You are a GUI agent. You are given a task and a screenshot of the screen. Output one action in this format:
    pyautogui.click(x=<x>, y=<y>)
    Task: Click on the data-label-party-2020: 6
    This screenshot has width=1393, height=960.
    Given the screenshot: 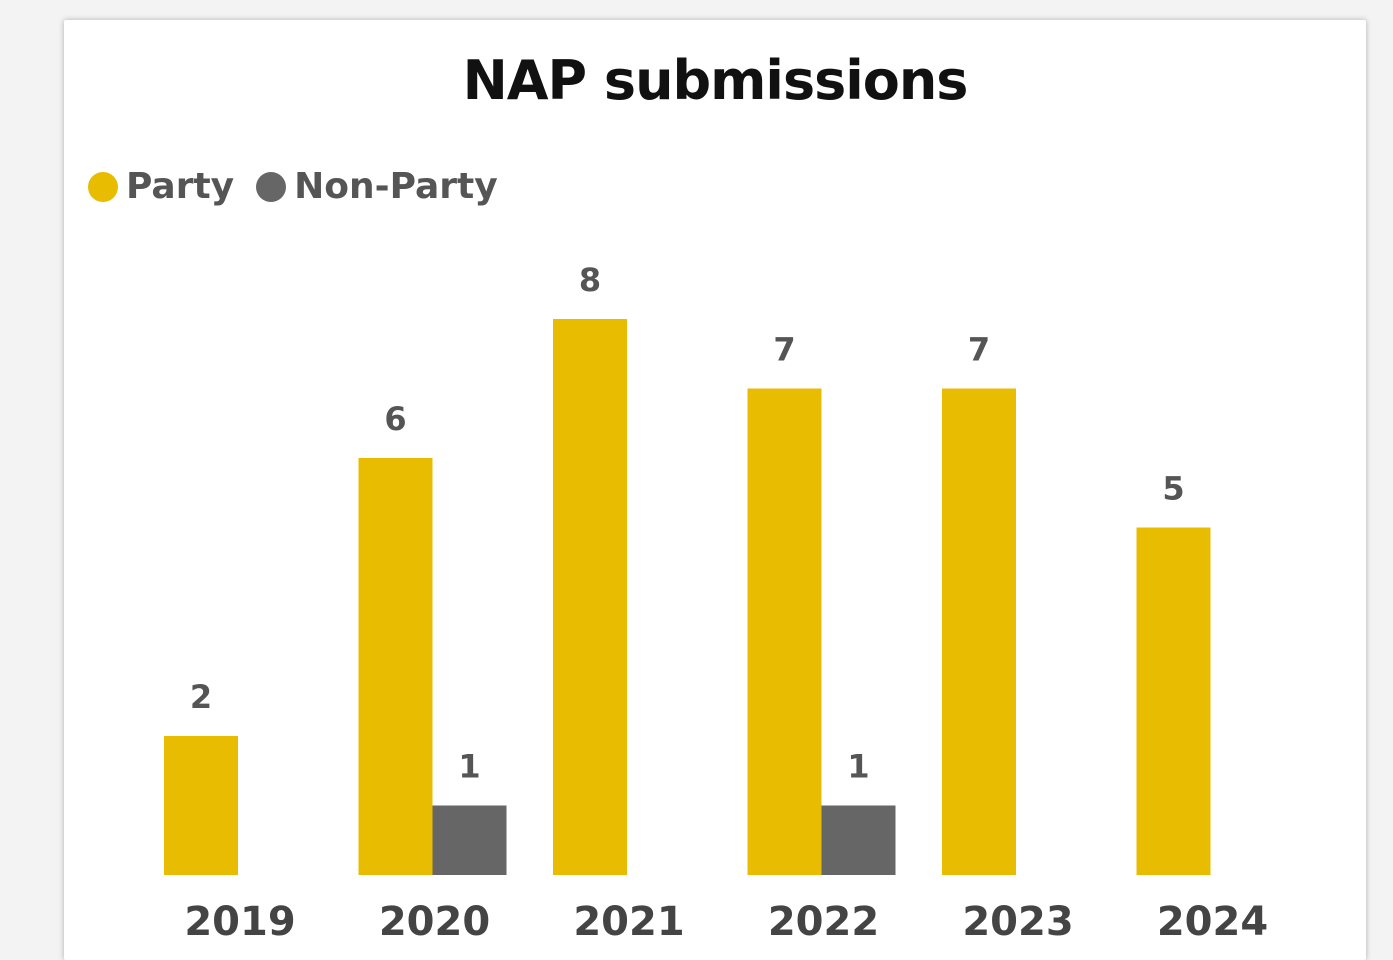 What is the action you would take?
    pyautogui.click(x=395, y=419)
    